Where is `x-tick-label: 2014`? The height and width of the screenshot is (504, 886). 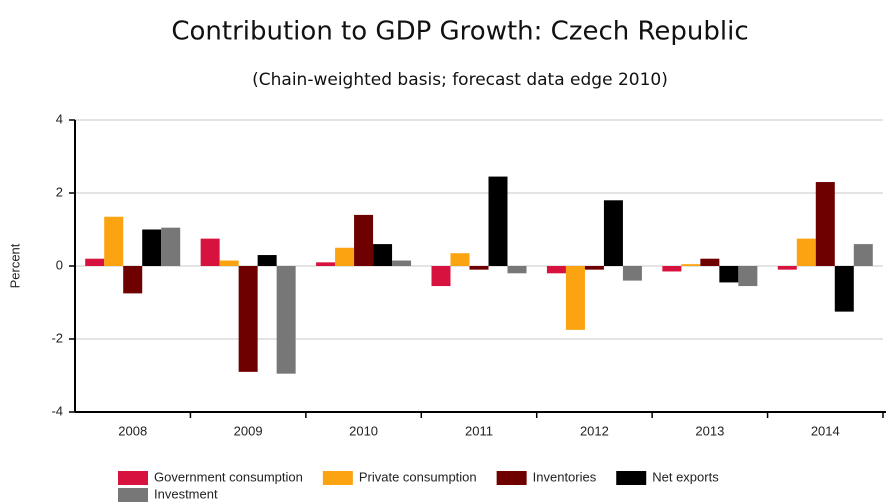
x-tick-label: 2014 is located at coordinates (825, 430).